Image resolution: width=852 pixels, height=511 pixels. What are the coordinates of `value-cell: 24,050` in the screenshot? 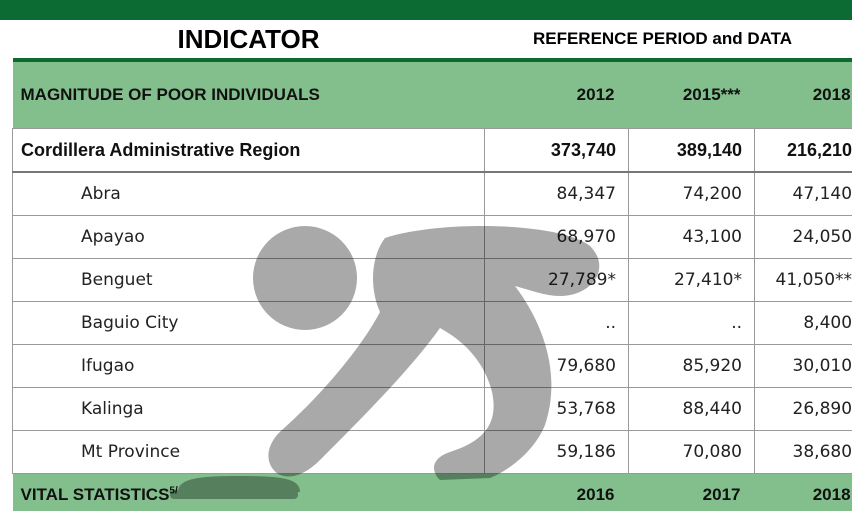 It's located at (802, 237).